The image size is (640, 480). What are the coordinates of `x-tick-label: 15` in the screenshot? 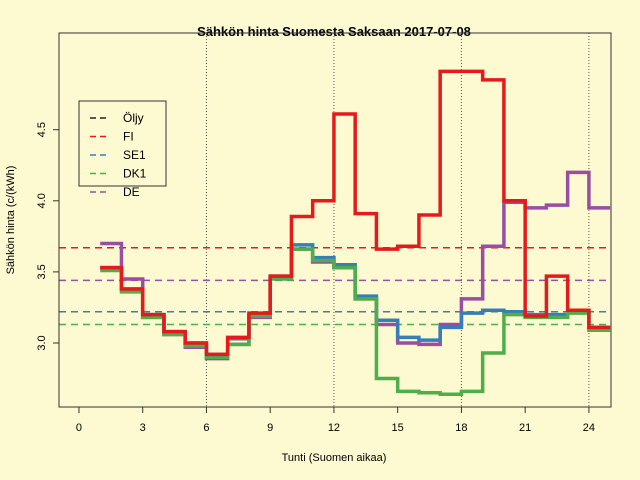 It's located at (398, 428).